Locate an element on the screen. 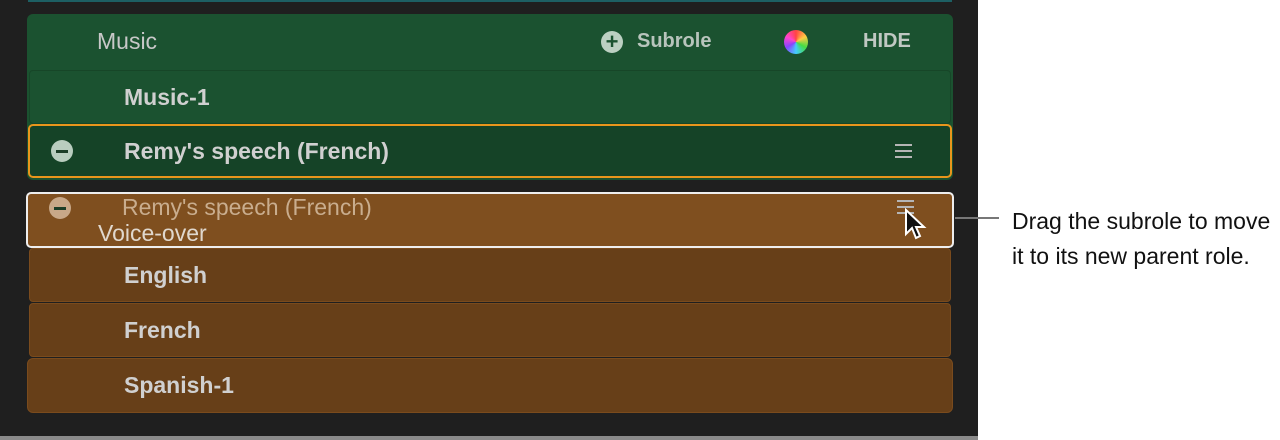 This screenshot has width=1280, height=440. subrole-label: English is located at coordinates (166, 274).